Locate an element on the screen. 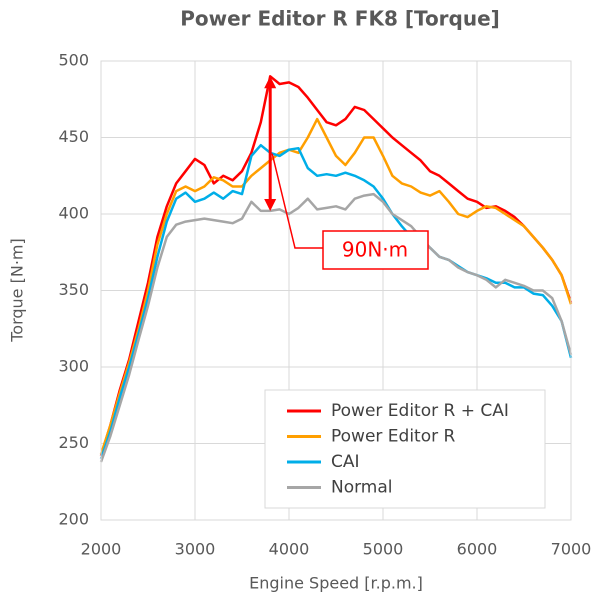  y-tick-label: 500 is located at coordinates (73, 60).